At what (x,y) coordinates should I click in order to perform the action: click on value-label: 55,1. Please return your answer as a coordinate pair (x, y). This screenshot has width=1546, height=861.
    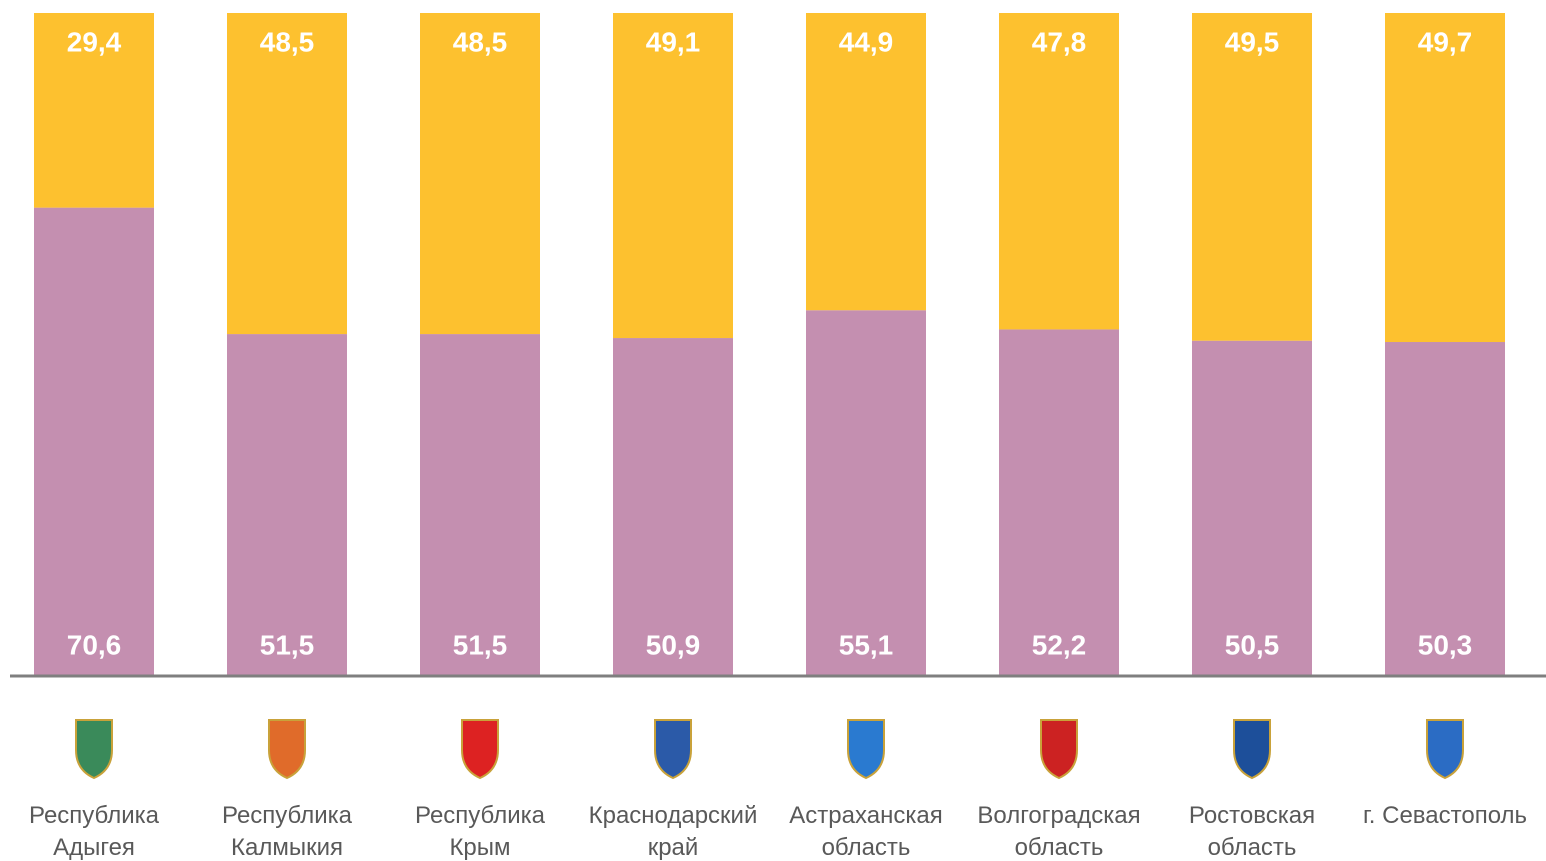
    Looking at the image, I should click on (866, 644).